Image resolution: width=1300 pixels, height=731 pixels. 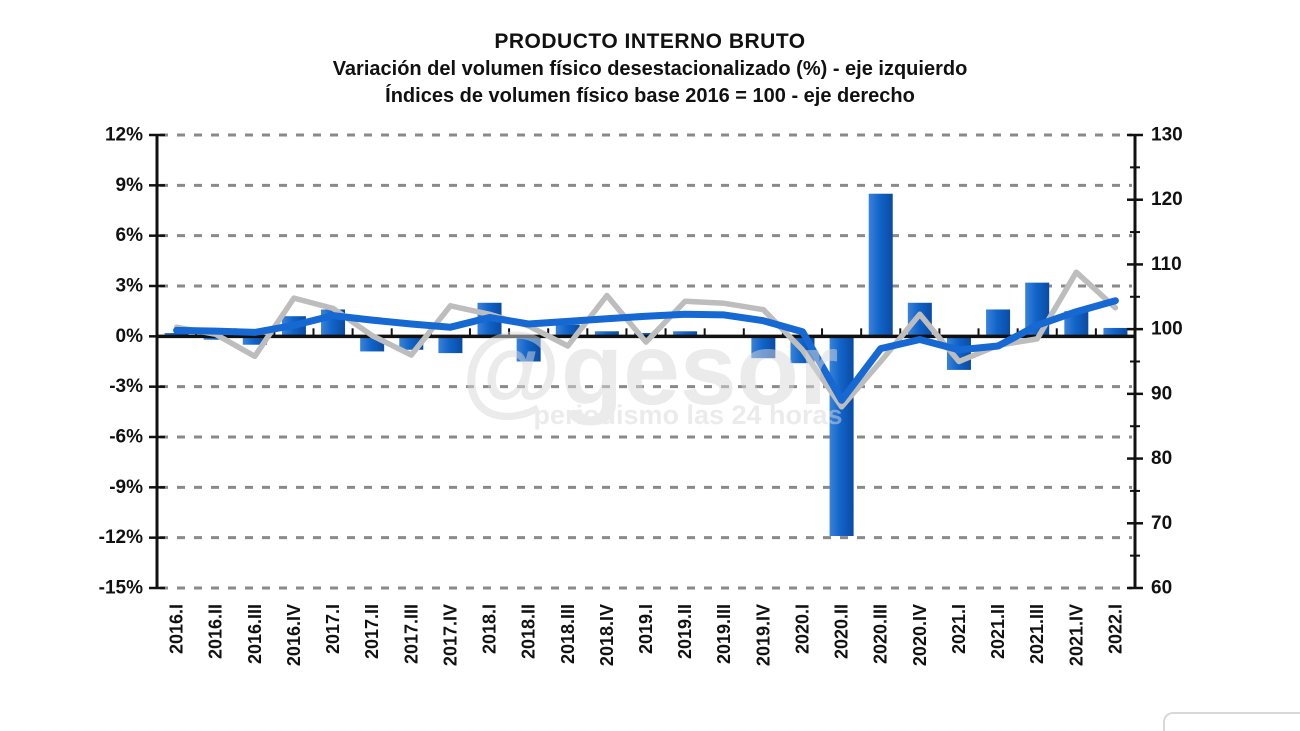 What do you see at coordinates (763, 347) in the screenshot?
I see `bar-2019.IV` at bounding box center [763, 347].